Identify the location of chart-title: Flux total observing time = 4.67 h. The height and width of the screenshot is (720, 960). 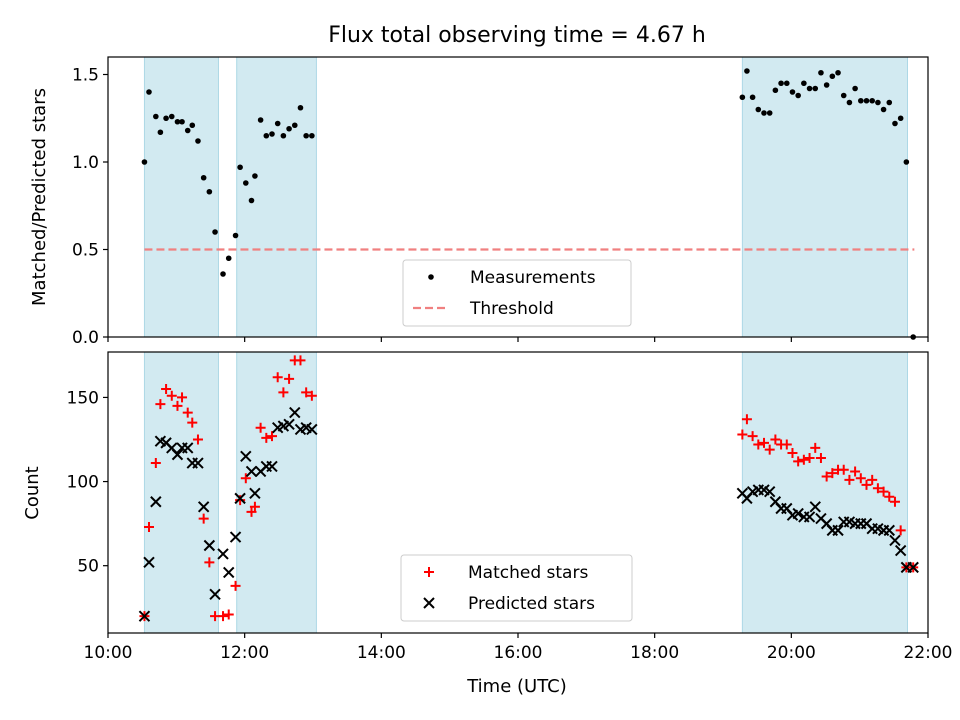
(517, 35).